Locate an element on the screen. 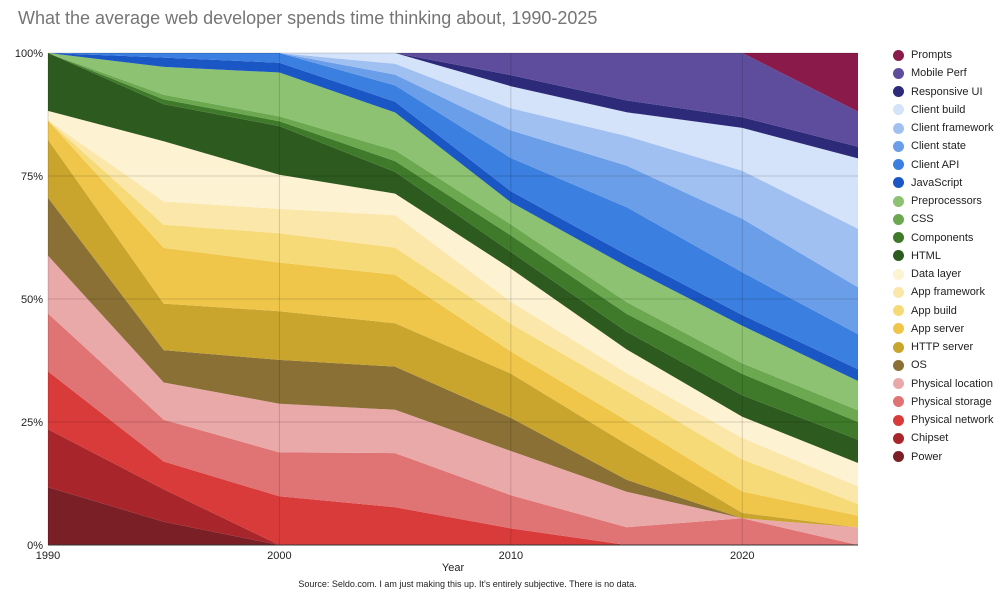 This screenshot has height=595, width=1000. legend-label: HTTP server is located at coordinates (942, 347).